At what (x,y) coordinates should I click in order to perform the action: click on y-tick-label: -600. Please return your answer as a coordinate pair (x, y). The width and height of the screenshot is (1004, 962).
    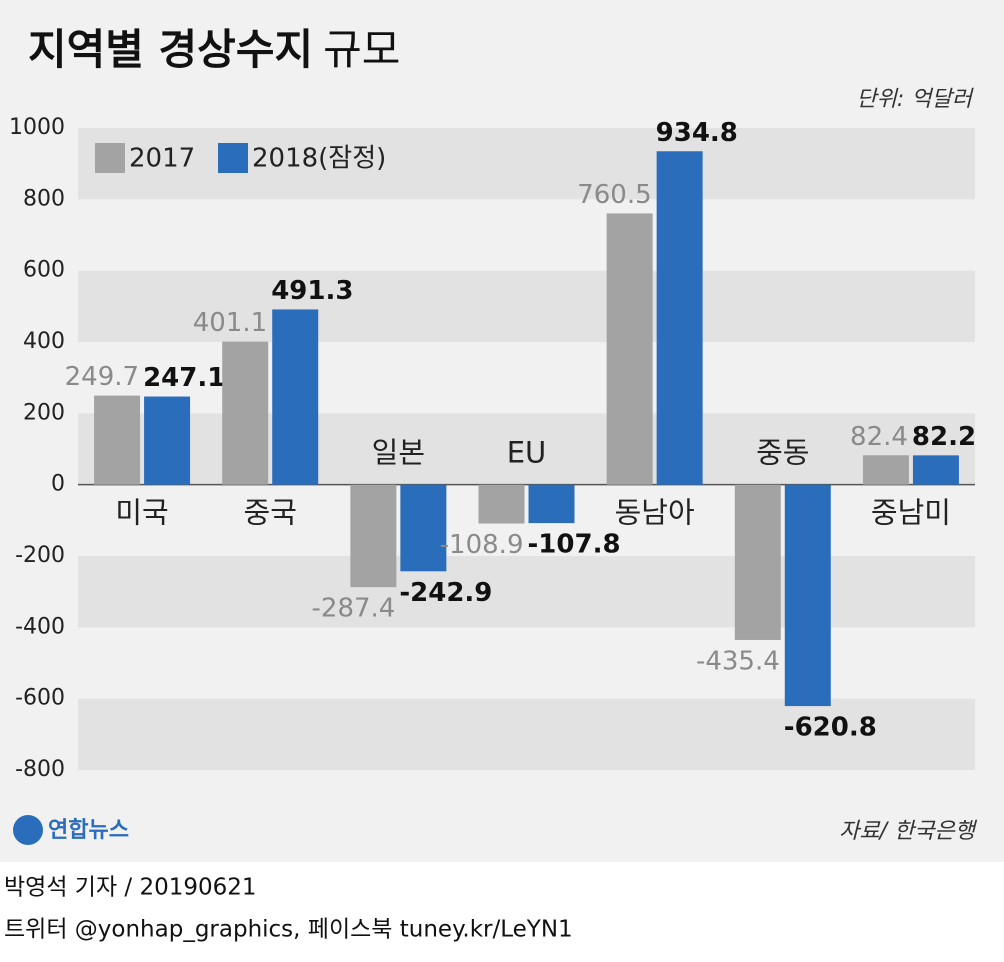
    Looking at the image, I should click on (40, 698).